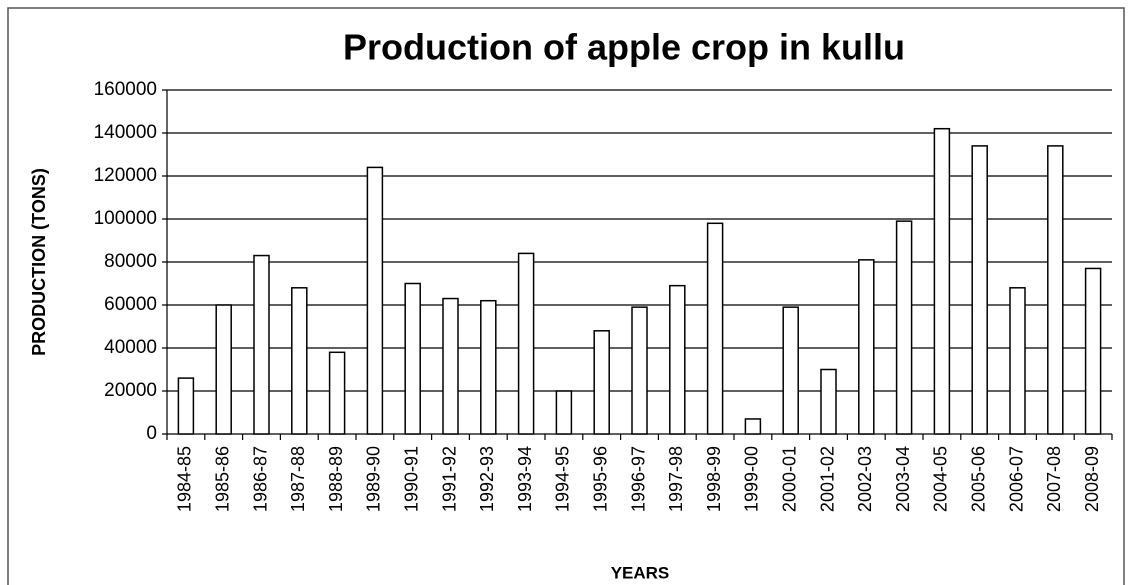  What do you see at coordinates (222, 479) in the screenshot?
I see `x-tick-label: 1985-86` at bounding box center [222, 479].